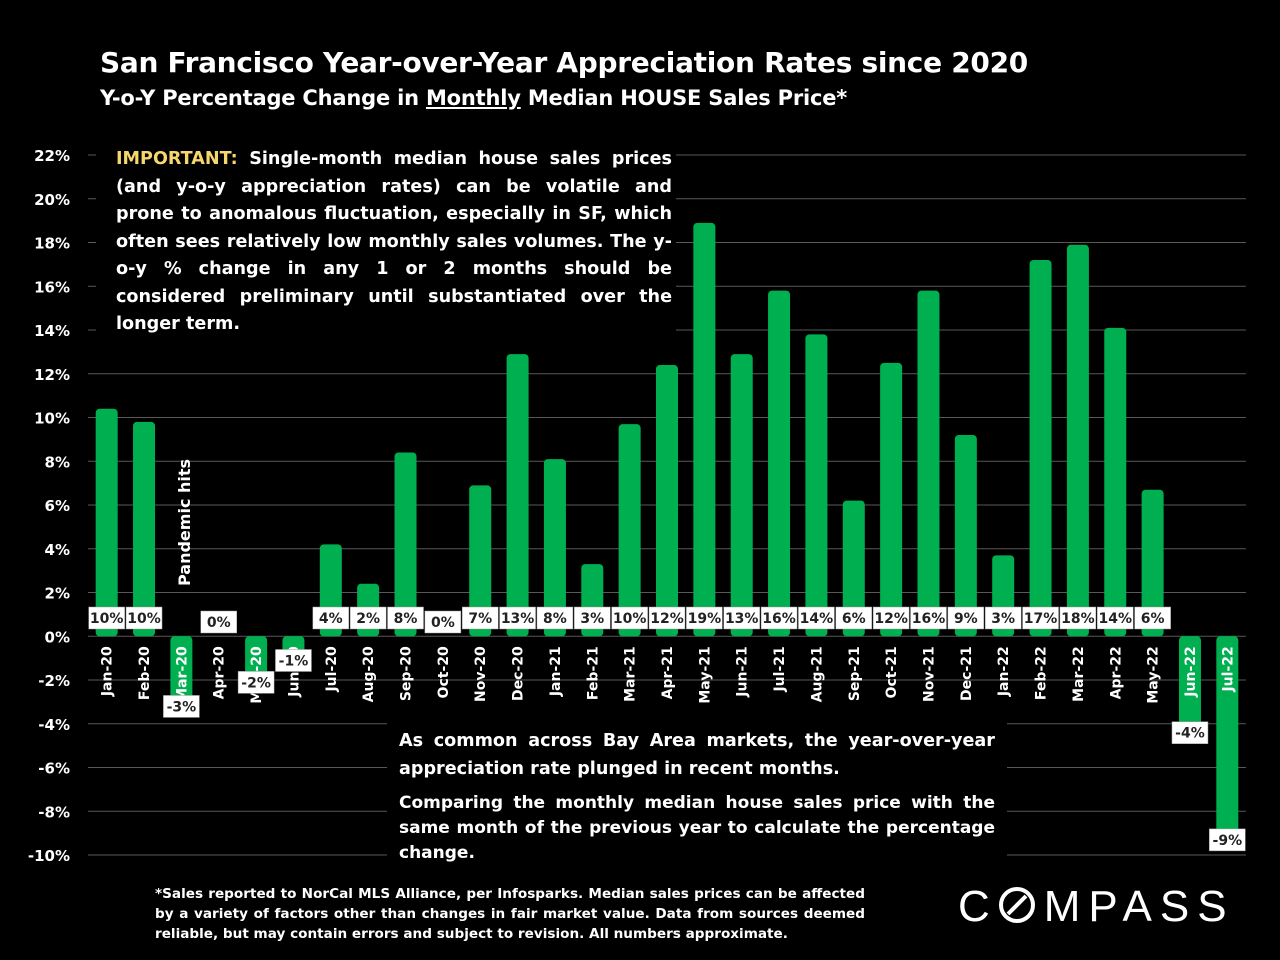 The height and width of the screenshot is (960, 1280). Describe the element at coordinates (1191, 671) in the screenshot. I see `x-tick-label: Jun-22` at that location.